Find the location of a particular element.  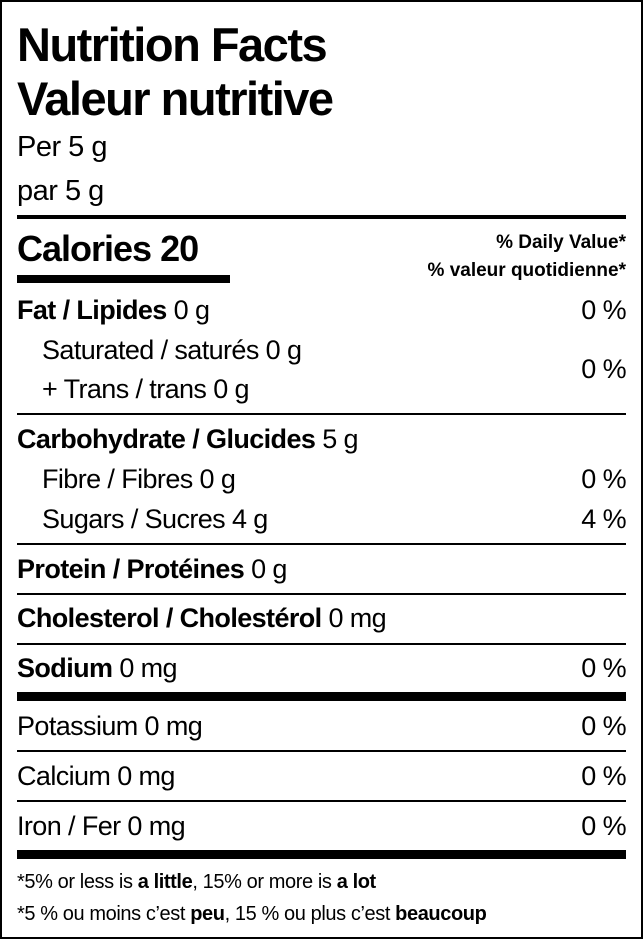

calcium-dv: 0 % is located at coordinates (603, 776).